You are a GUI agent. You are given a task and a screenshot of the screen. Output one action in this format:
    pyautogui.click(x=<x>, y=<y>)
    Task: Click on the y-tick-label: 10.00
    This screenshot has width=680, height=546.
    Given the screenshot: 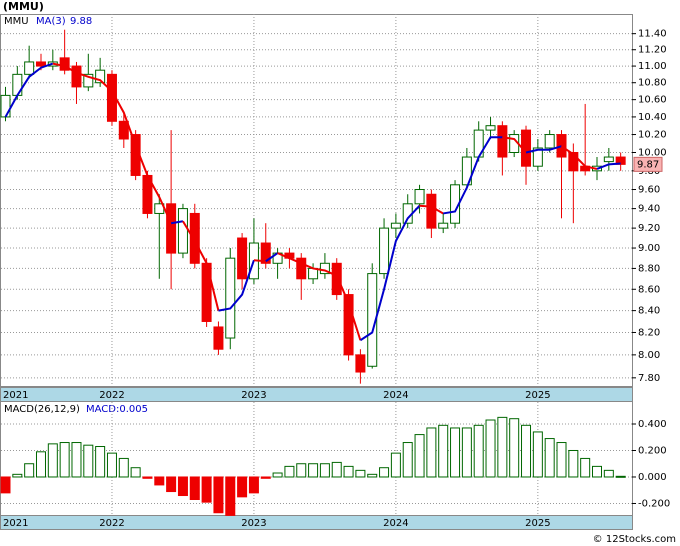 What is the action you would take?
    pyautogui.click(x=652, y=152)
    